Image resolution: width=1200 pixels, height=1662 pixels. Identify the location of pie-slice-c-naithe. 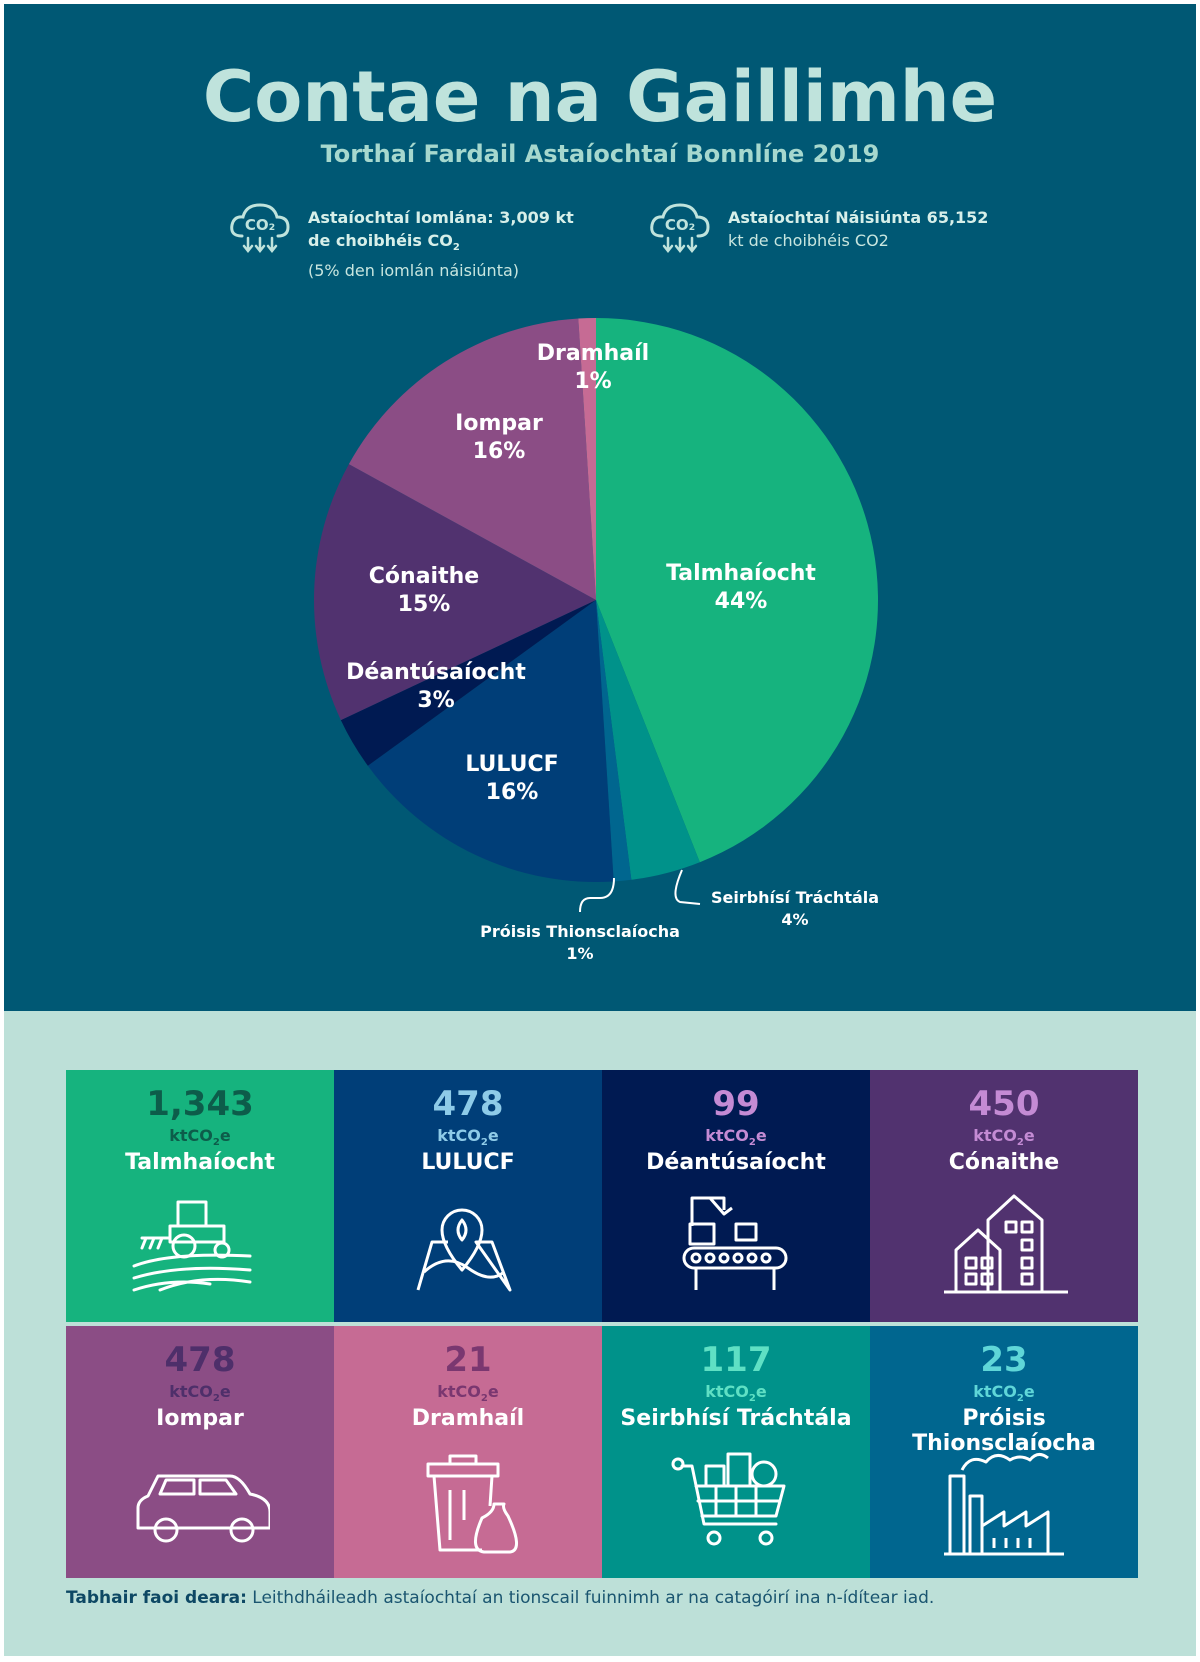
(454, 592).